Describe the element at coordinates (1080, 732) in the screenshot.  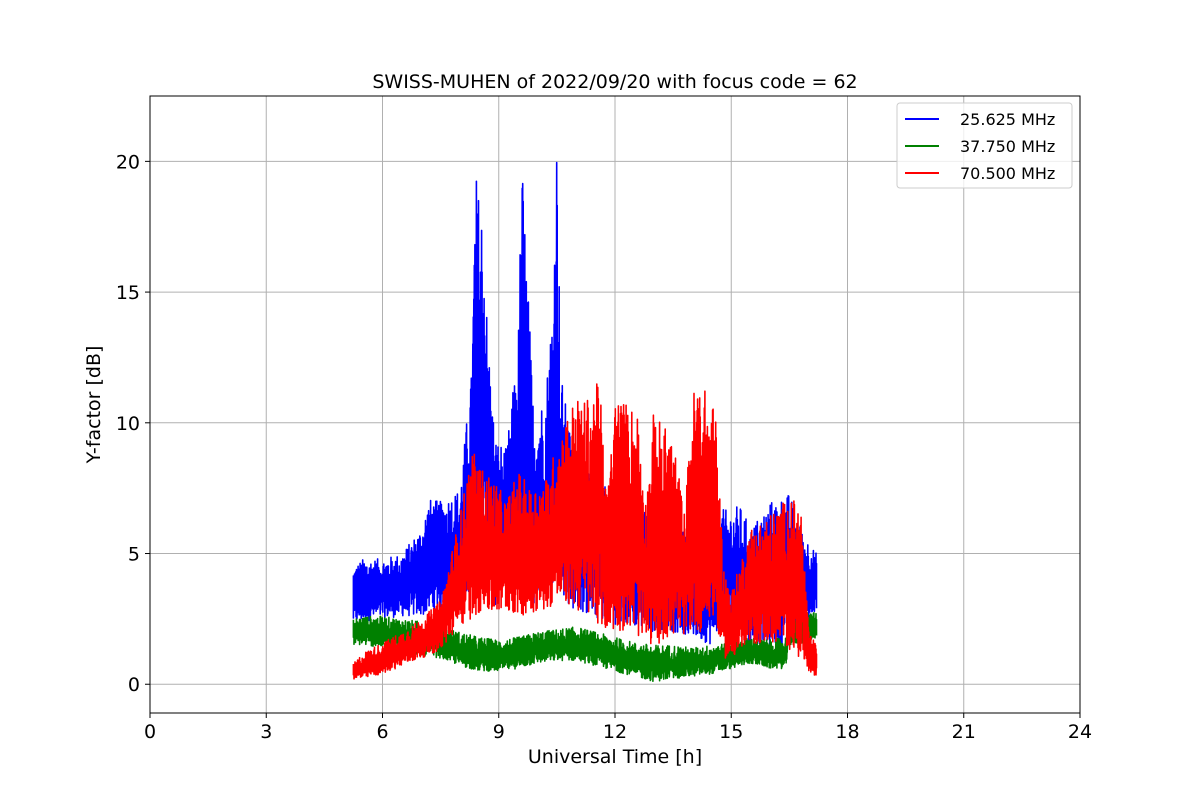
I see `x-tick-label: 24` at that location.